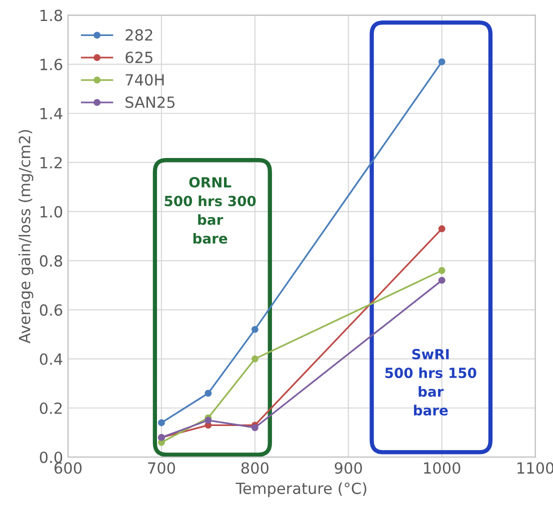 The width and height of the screenshot is (553, 523). Describe the element at coordinates (51, 64) in the screenshot. I see `y-tick-label: 1.6` at that location.